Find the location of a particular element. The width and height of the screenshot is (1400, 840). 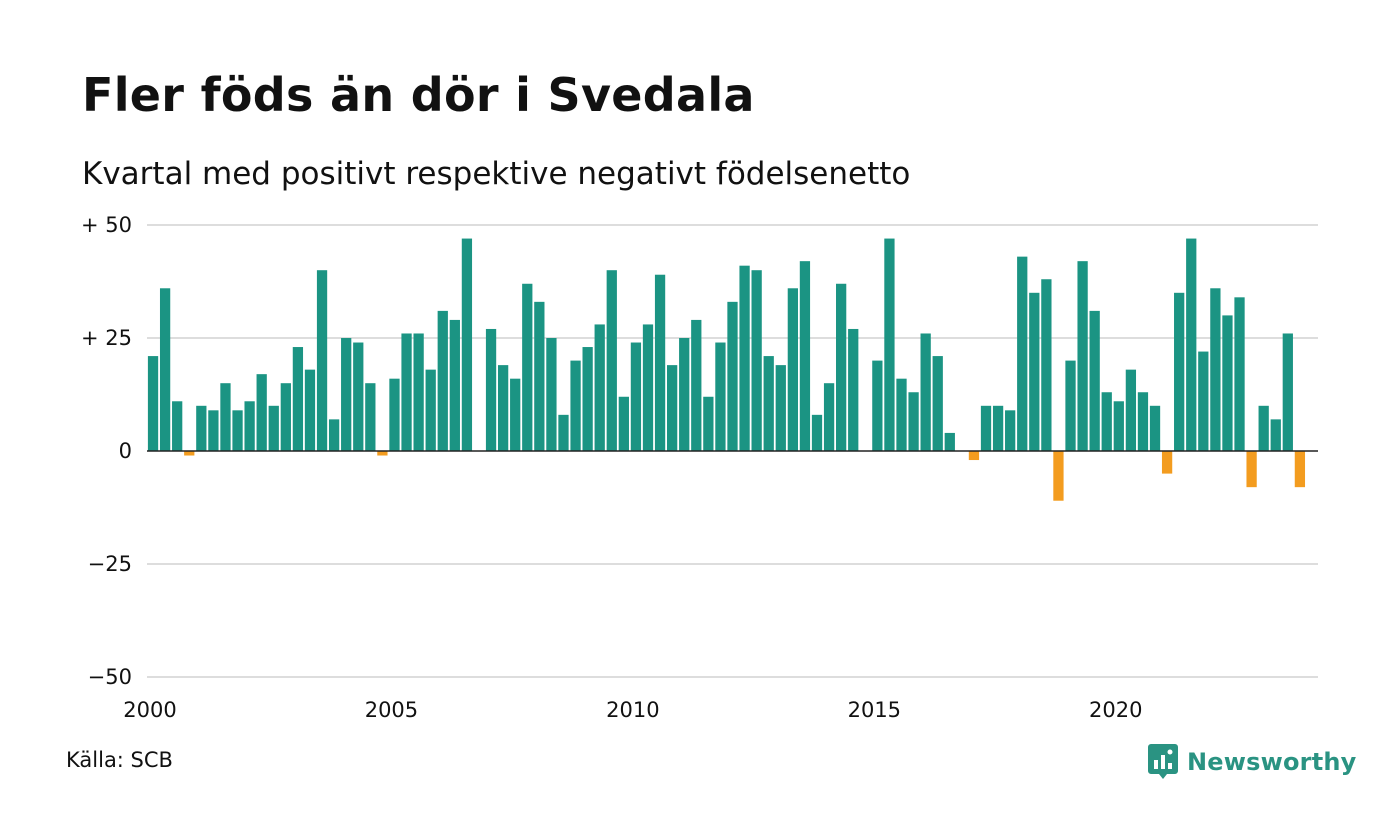

x-tick-label: 2000 is located at coordinates (149, 710).